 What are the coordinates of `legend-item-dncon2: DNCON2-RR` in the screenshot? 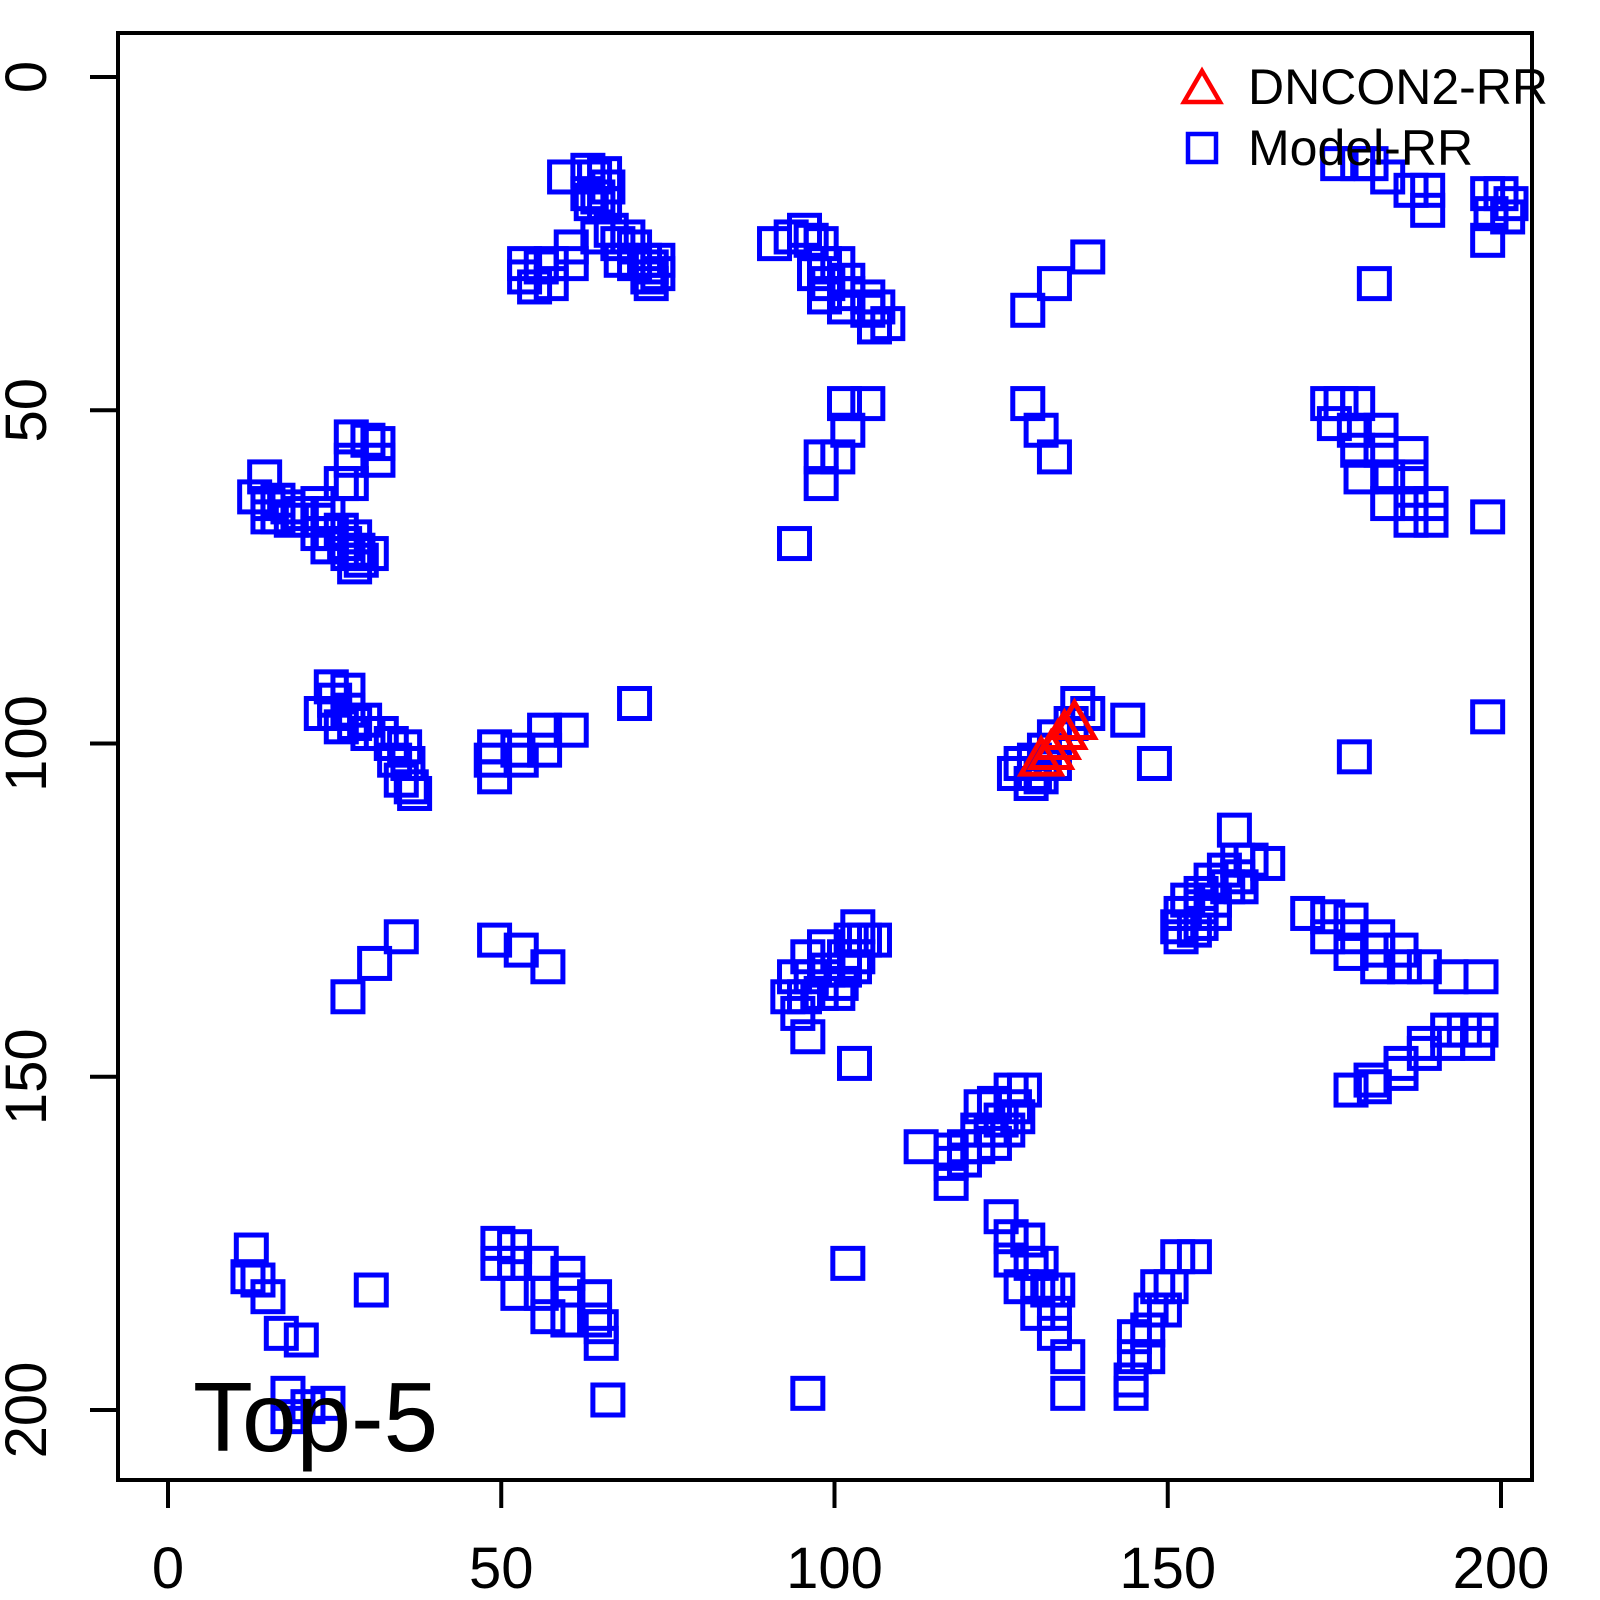 It's located at (1362, 86).